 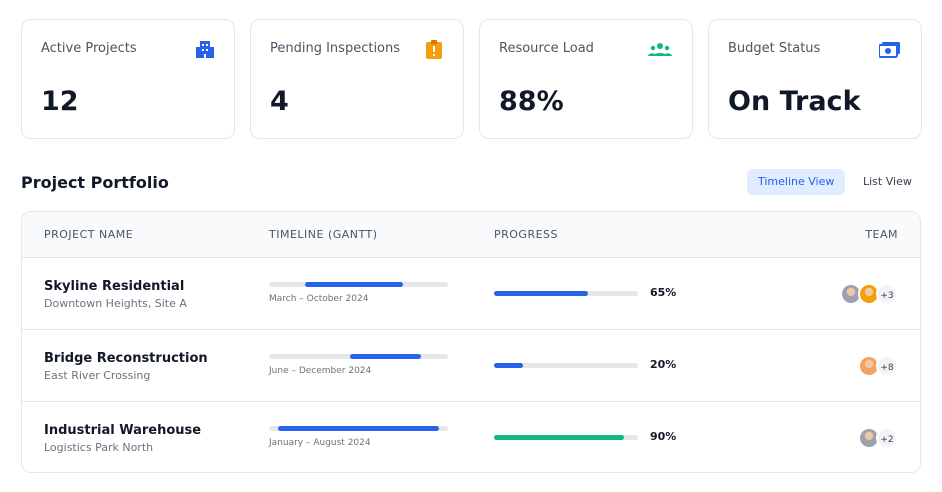 I want to click on team-avatars: +2, so click(x=878, y=438).